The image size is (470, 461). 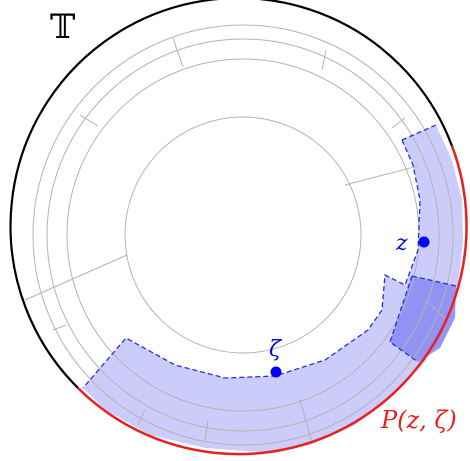 What do you see at coordinates (62, 27) in the screenshot?
I see `torus-label: 𝕋` at bounding box center [62, 27].